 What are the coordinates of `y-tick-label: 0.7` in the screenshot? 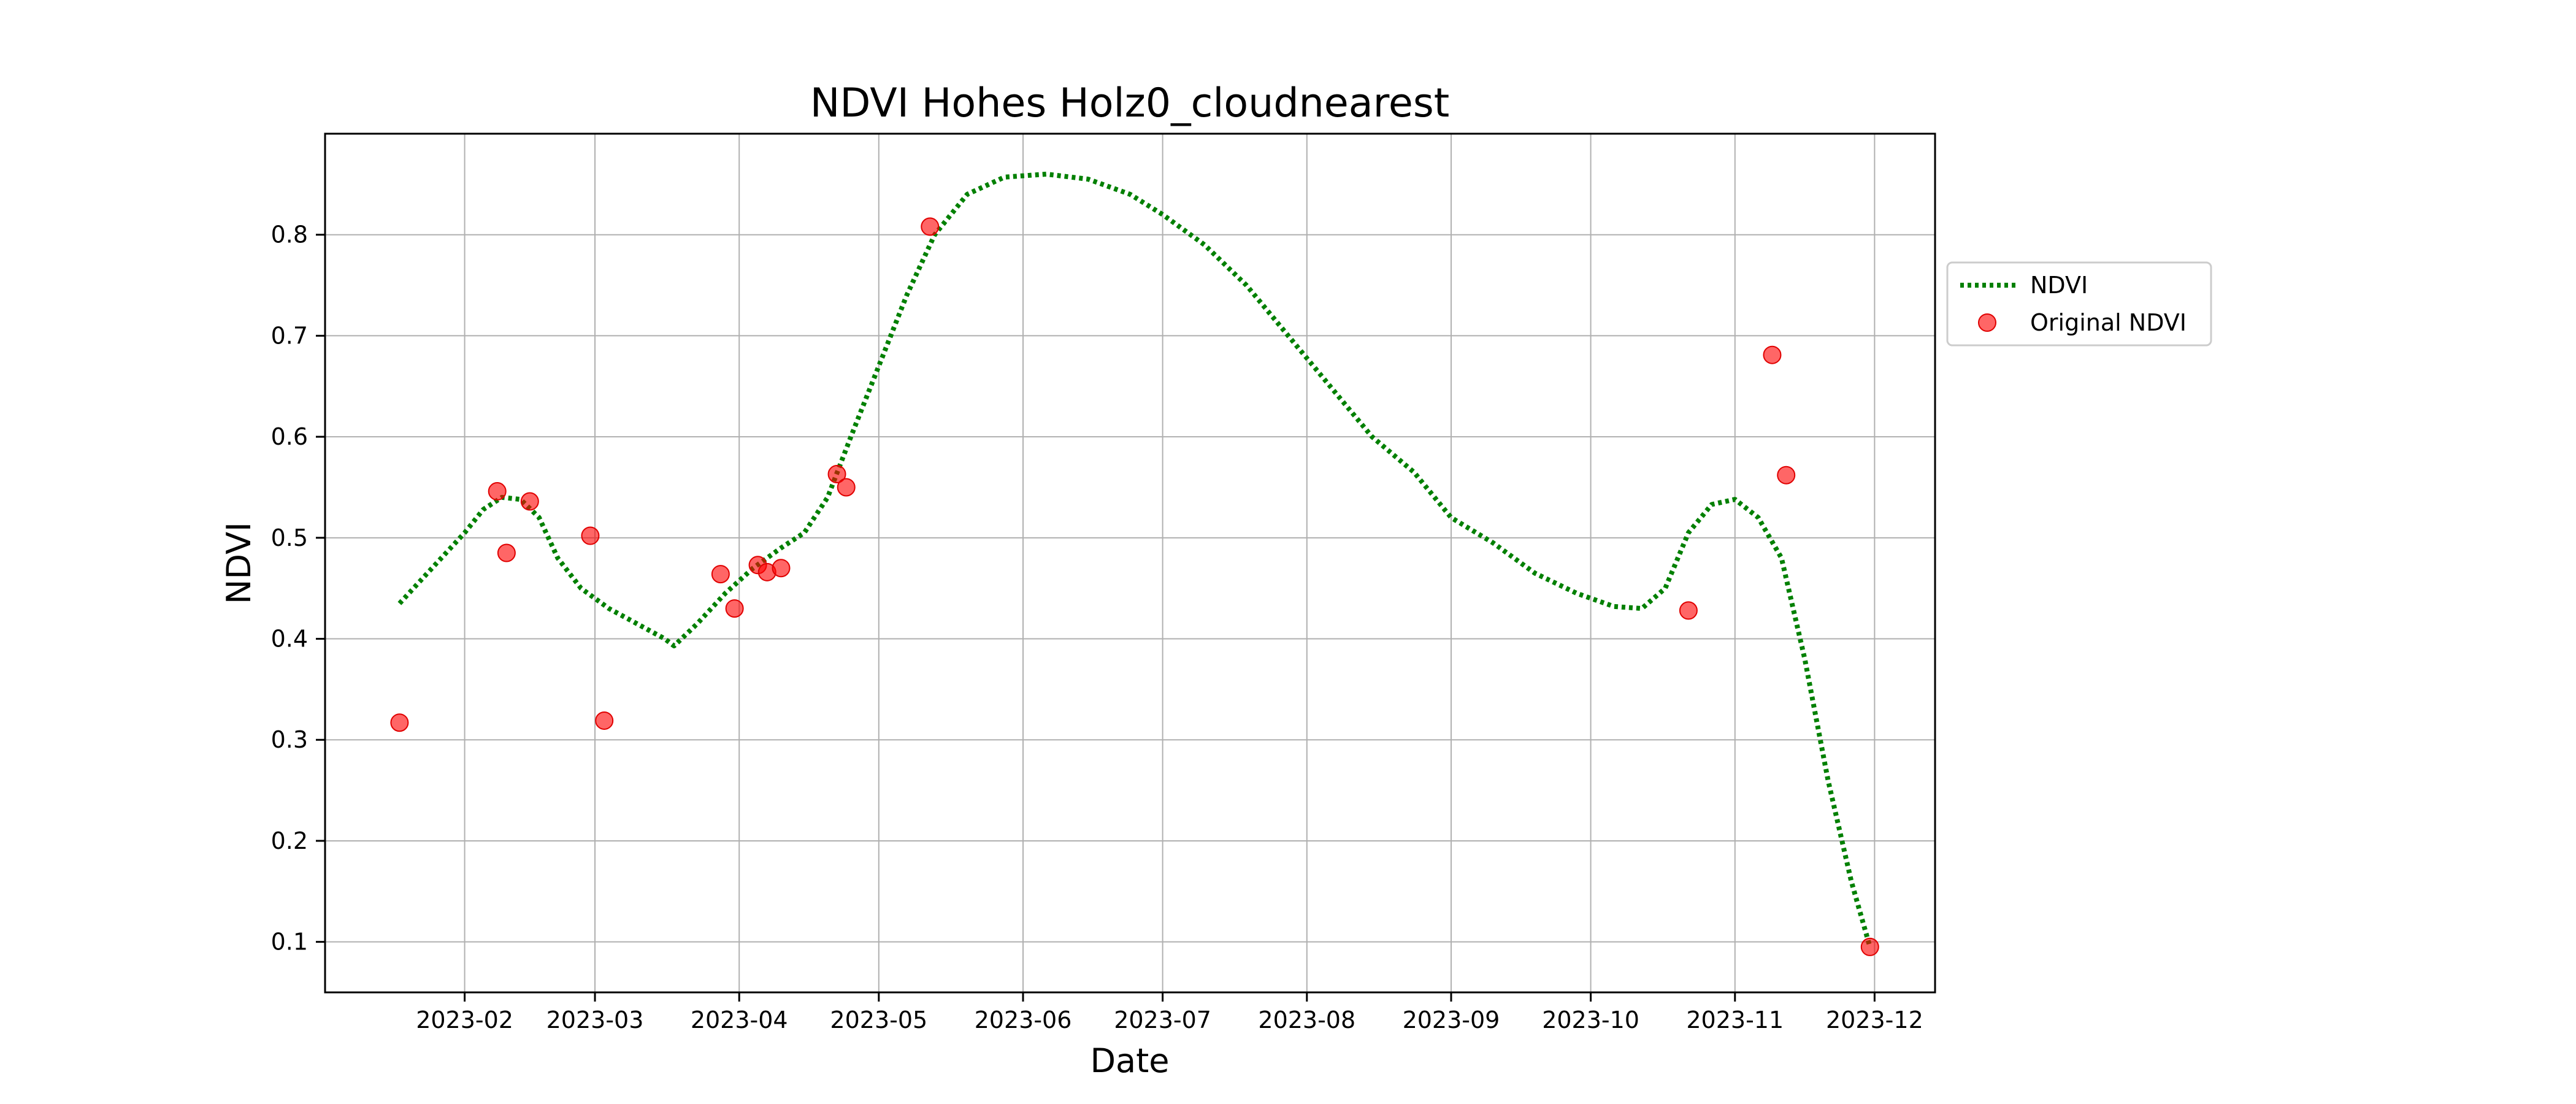 It's located at (289, 335).